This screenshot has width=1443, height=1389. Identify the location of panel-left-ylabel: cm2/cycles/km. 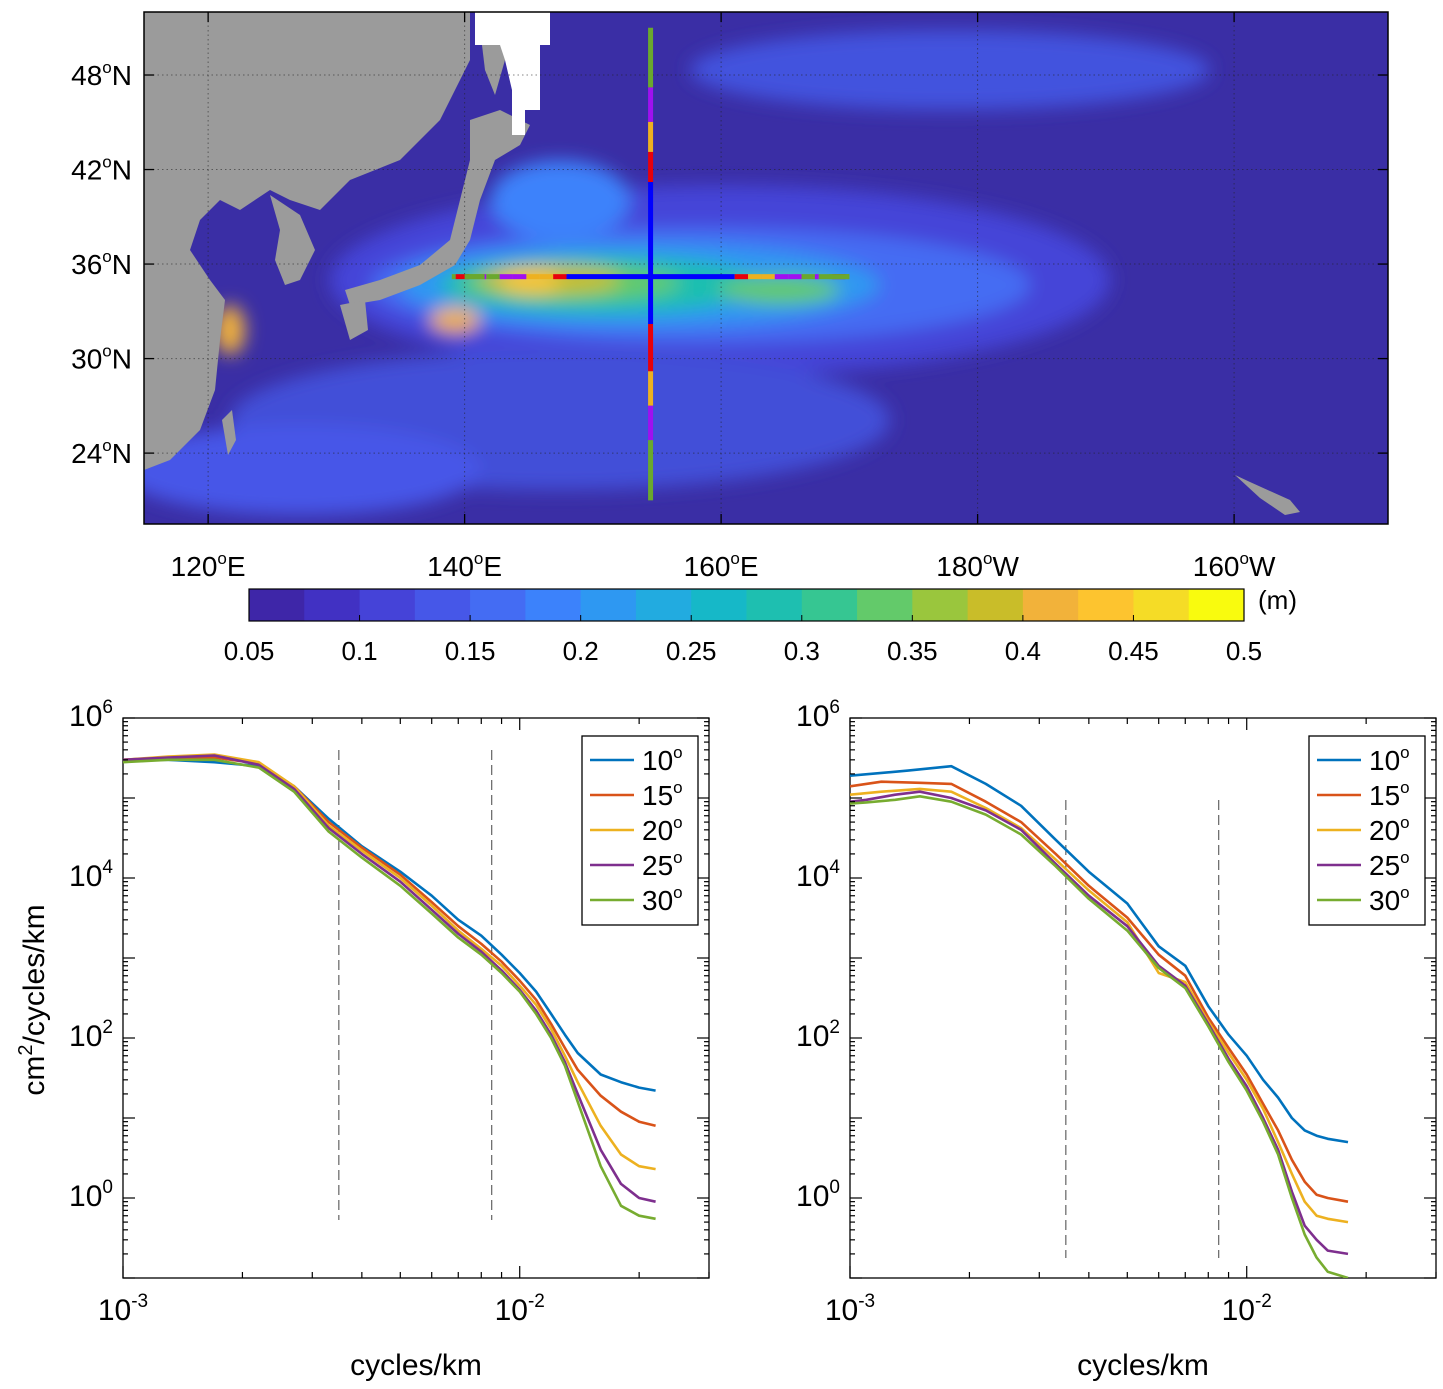
(33, 999).